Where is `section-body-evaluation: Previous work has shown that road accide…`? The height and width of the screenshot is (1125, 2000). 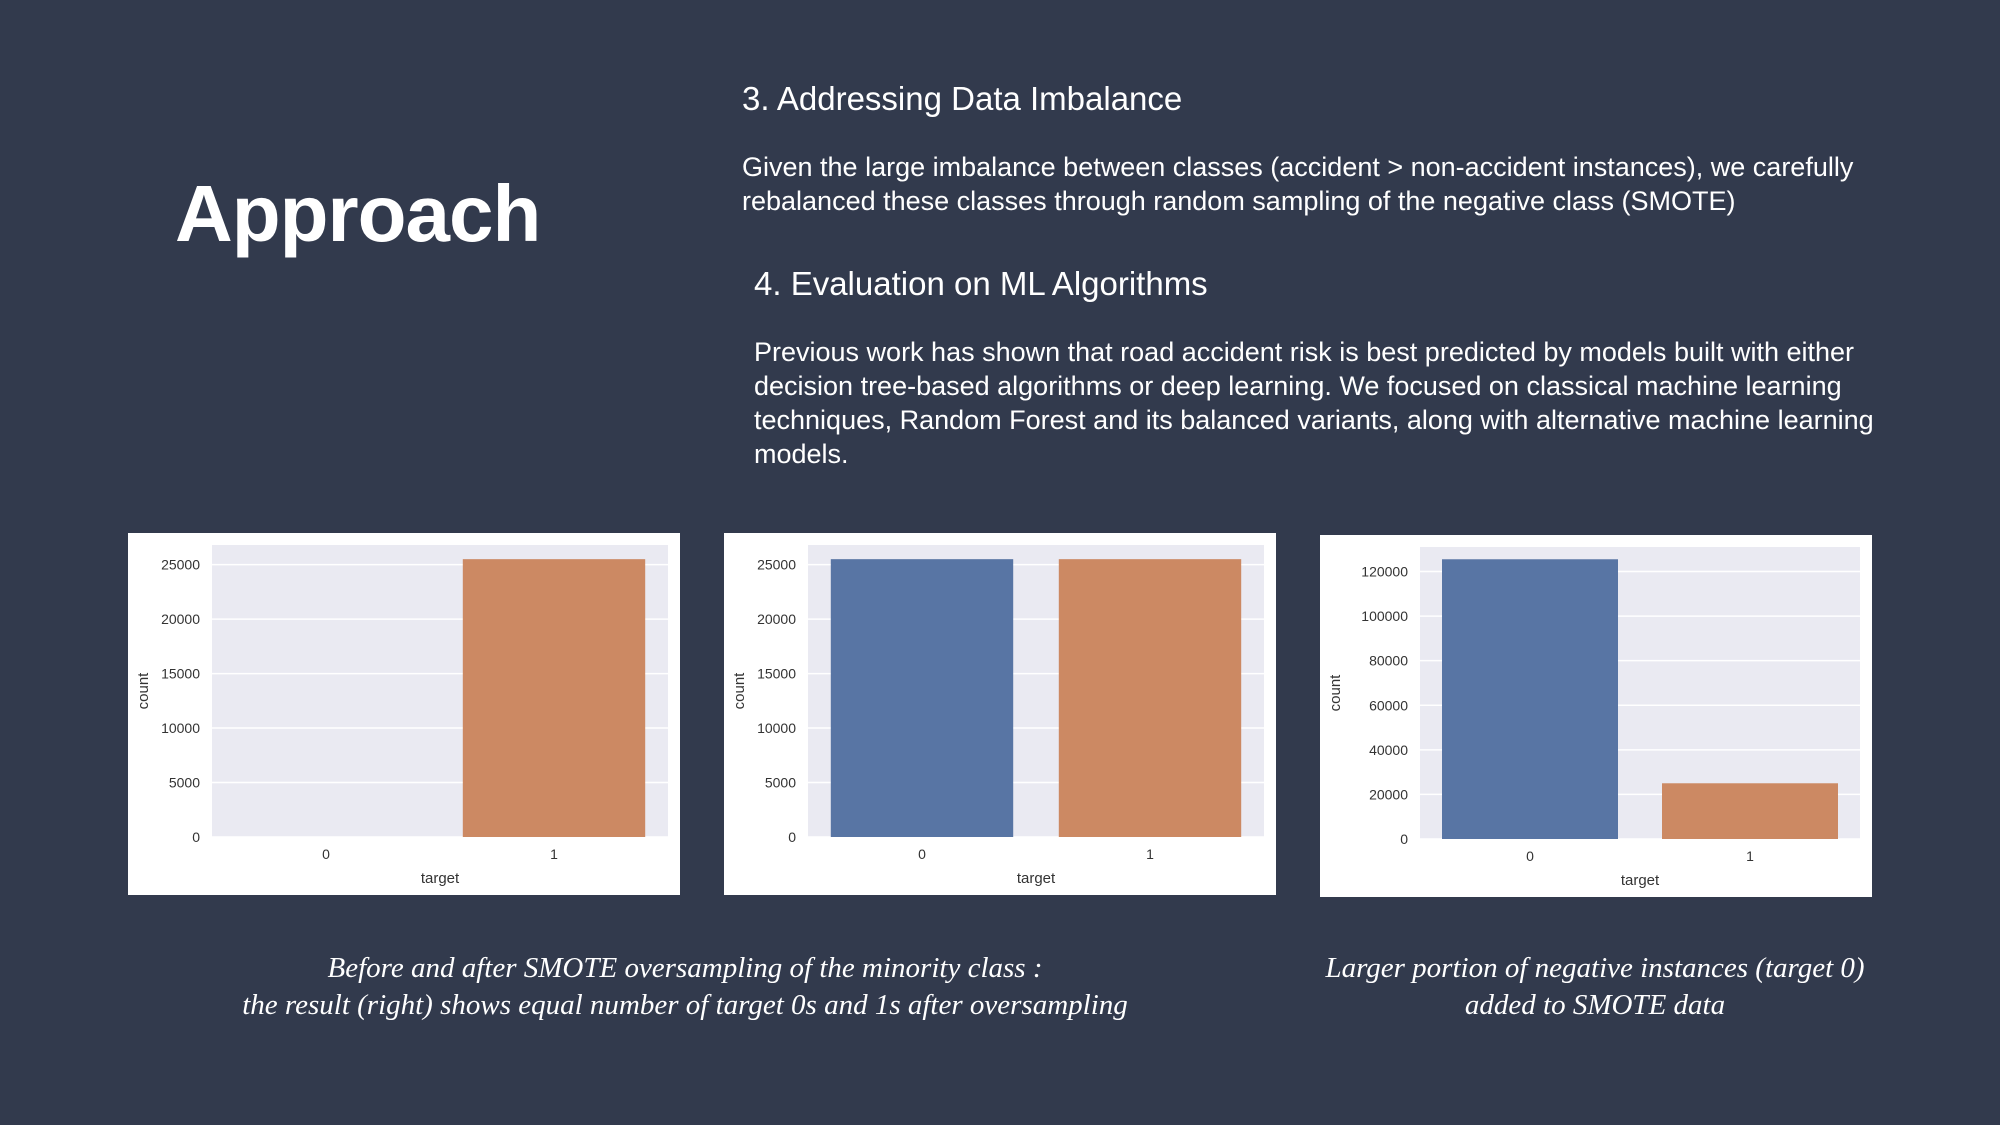 section-body-evaluation: Previous work has shown that road accide… is located at coordinates (1314, 403).